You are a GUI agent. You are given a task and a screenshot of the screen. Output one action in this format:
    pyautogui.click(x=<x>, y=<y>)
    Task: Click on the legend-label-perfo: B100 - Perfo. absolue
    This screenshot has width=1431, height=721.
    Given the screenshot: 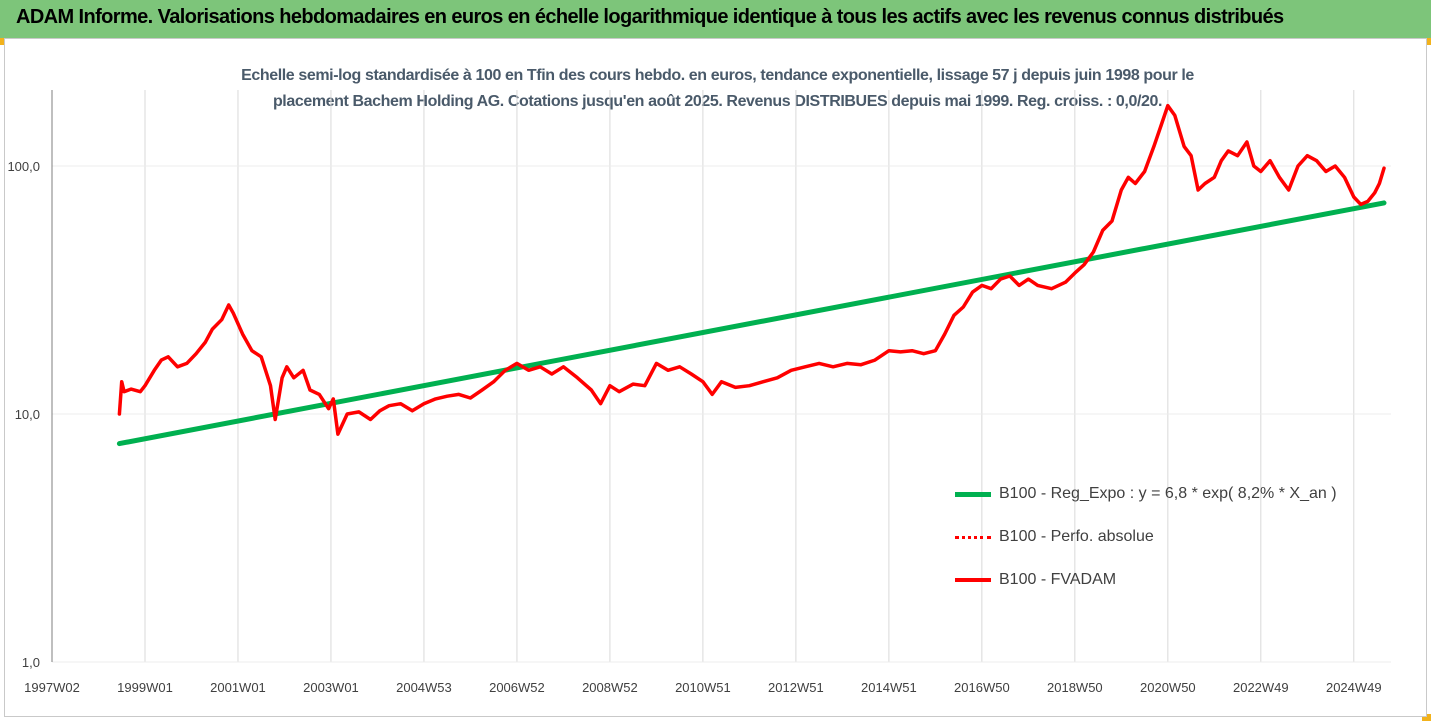 What is the action you would take?
    pyautogui.click(x=1076, y=536)
    